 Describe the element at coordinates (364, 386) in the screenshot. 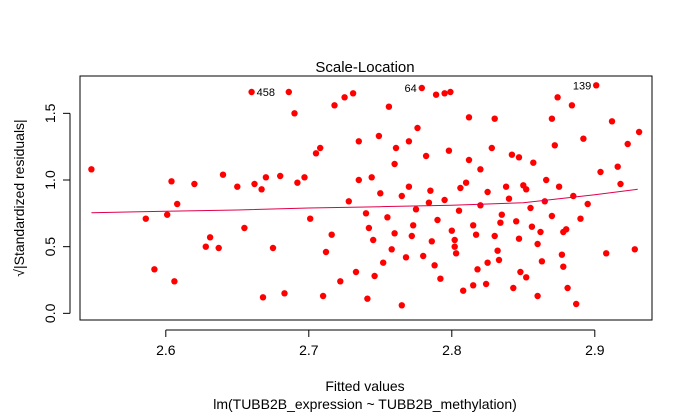

I see `x-axis-label: Fitted values` at that location.